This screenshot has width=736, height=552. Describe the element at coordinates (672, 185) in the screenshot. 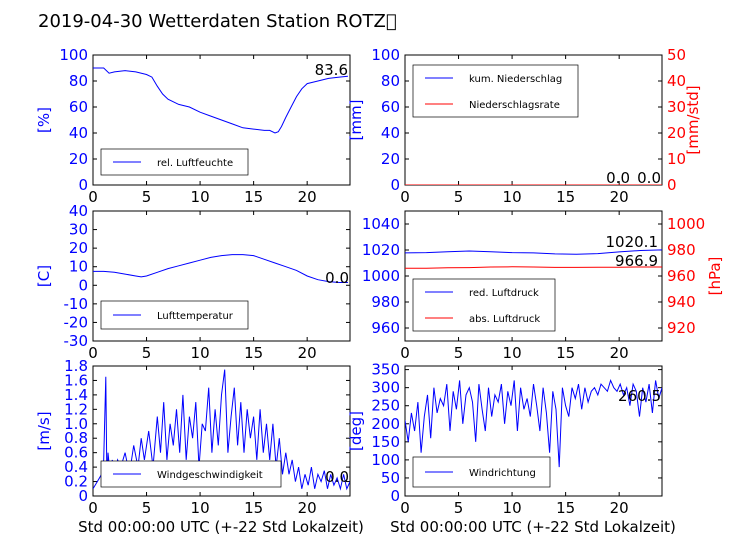

I see `y-tick-label-right: 0` at that location.